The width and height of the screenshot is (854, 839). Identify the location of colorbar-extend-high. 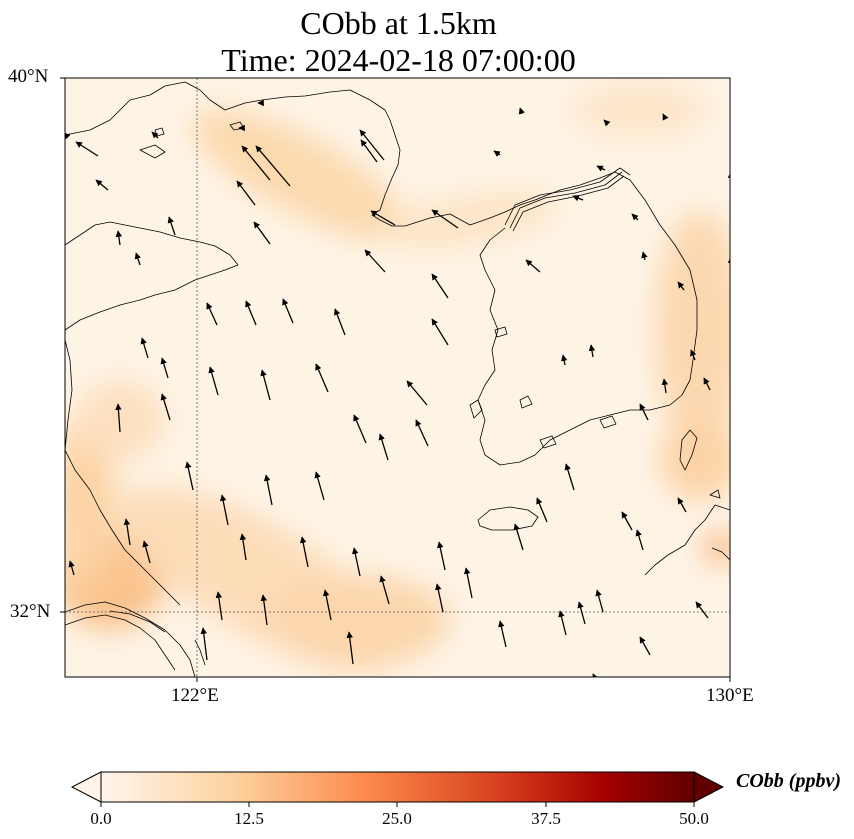
(709, 787).